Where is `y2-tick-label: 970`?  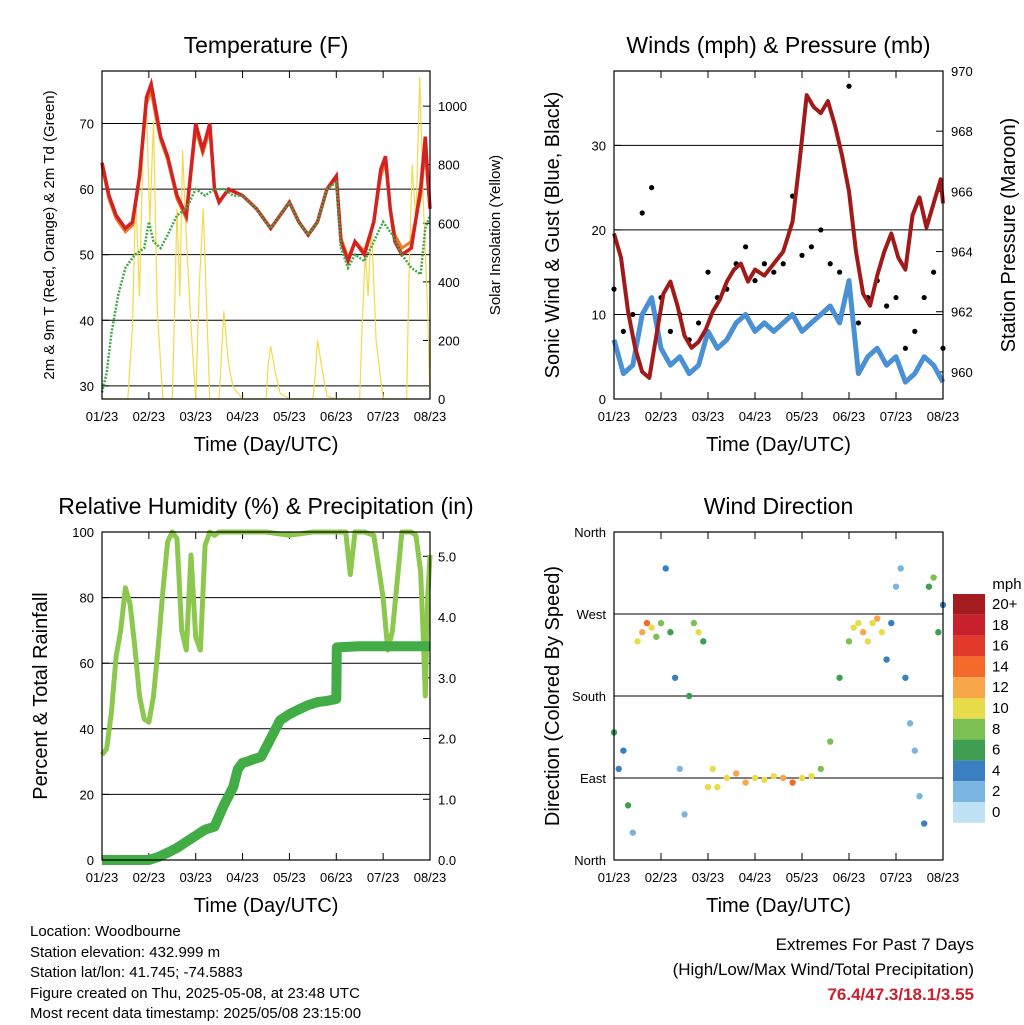
y2-tick-label: 970 is located at coordinates (962, 71).